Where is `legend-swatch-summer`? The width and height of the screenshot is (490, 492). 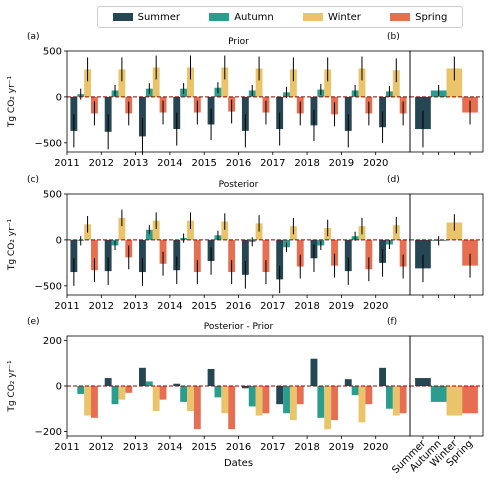
legend-swatch-summer is located at coordinates (122, 17).